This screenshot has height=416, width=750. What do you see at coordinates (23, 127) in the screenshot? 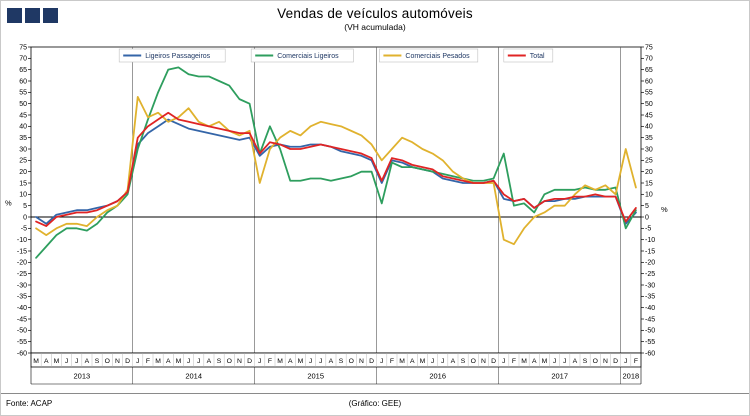
I see `svg-text: 40` at bounding box center [23, 127].